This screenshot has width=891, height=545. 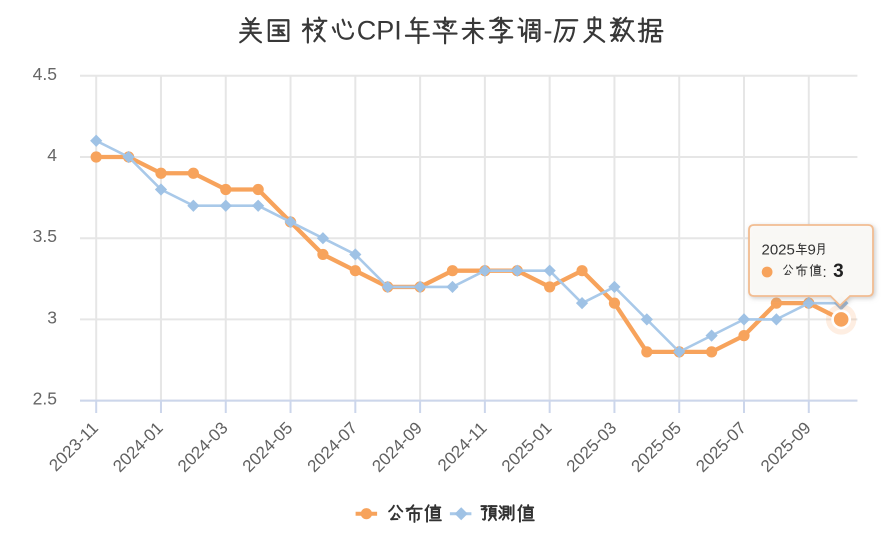 I want to click on svg-text: 4.5, so click(x=45, y=74).